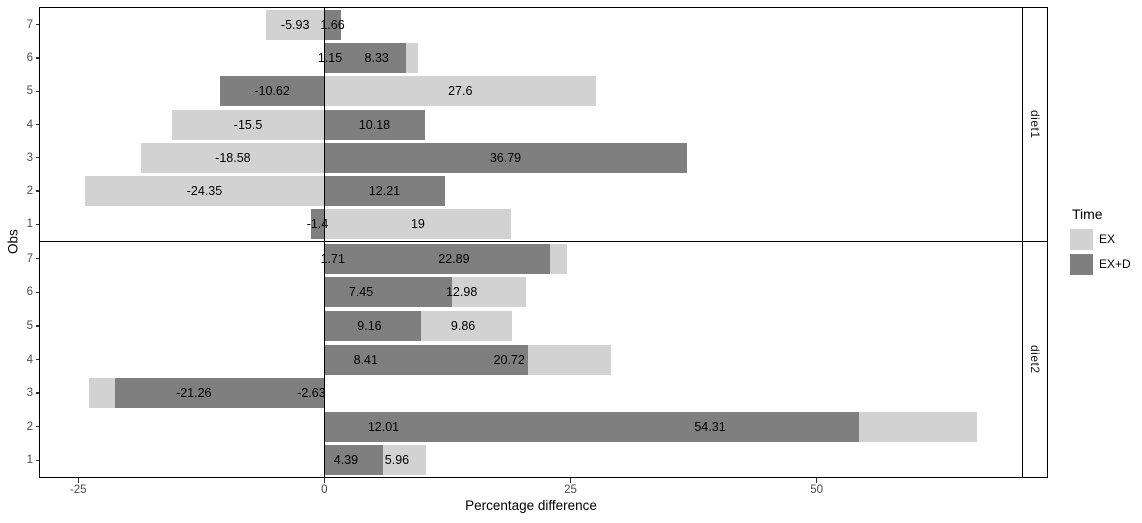  I want to click on bar-value-label-ex: 7.45, so click(361, 292).